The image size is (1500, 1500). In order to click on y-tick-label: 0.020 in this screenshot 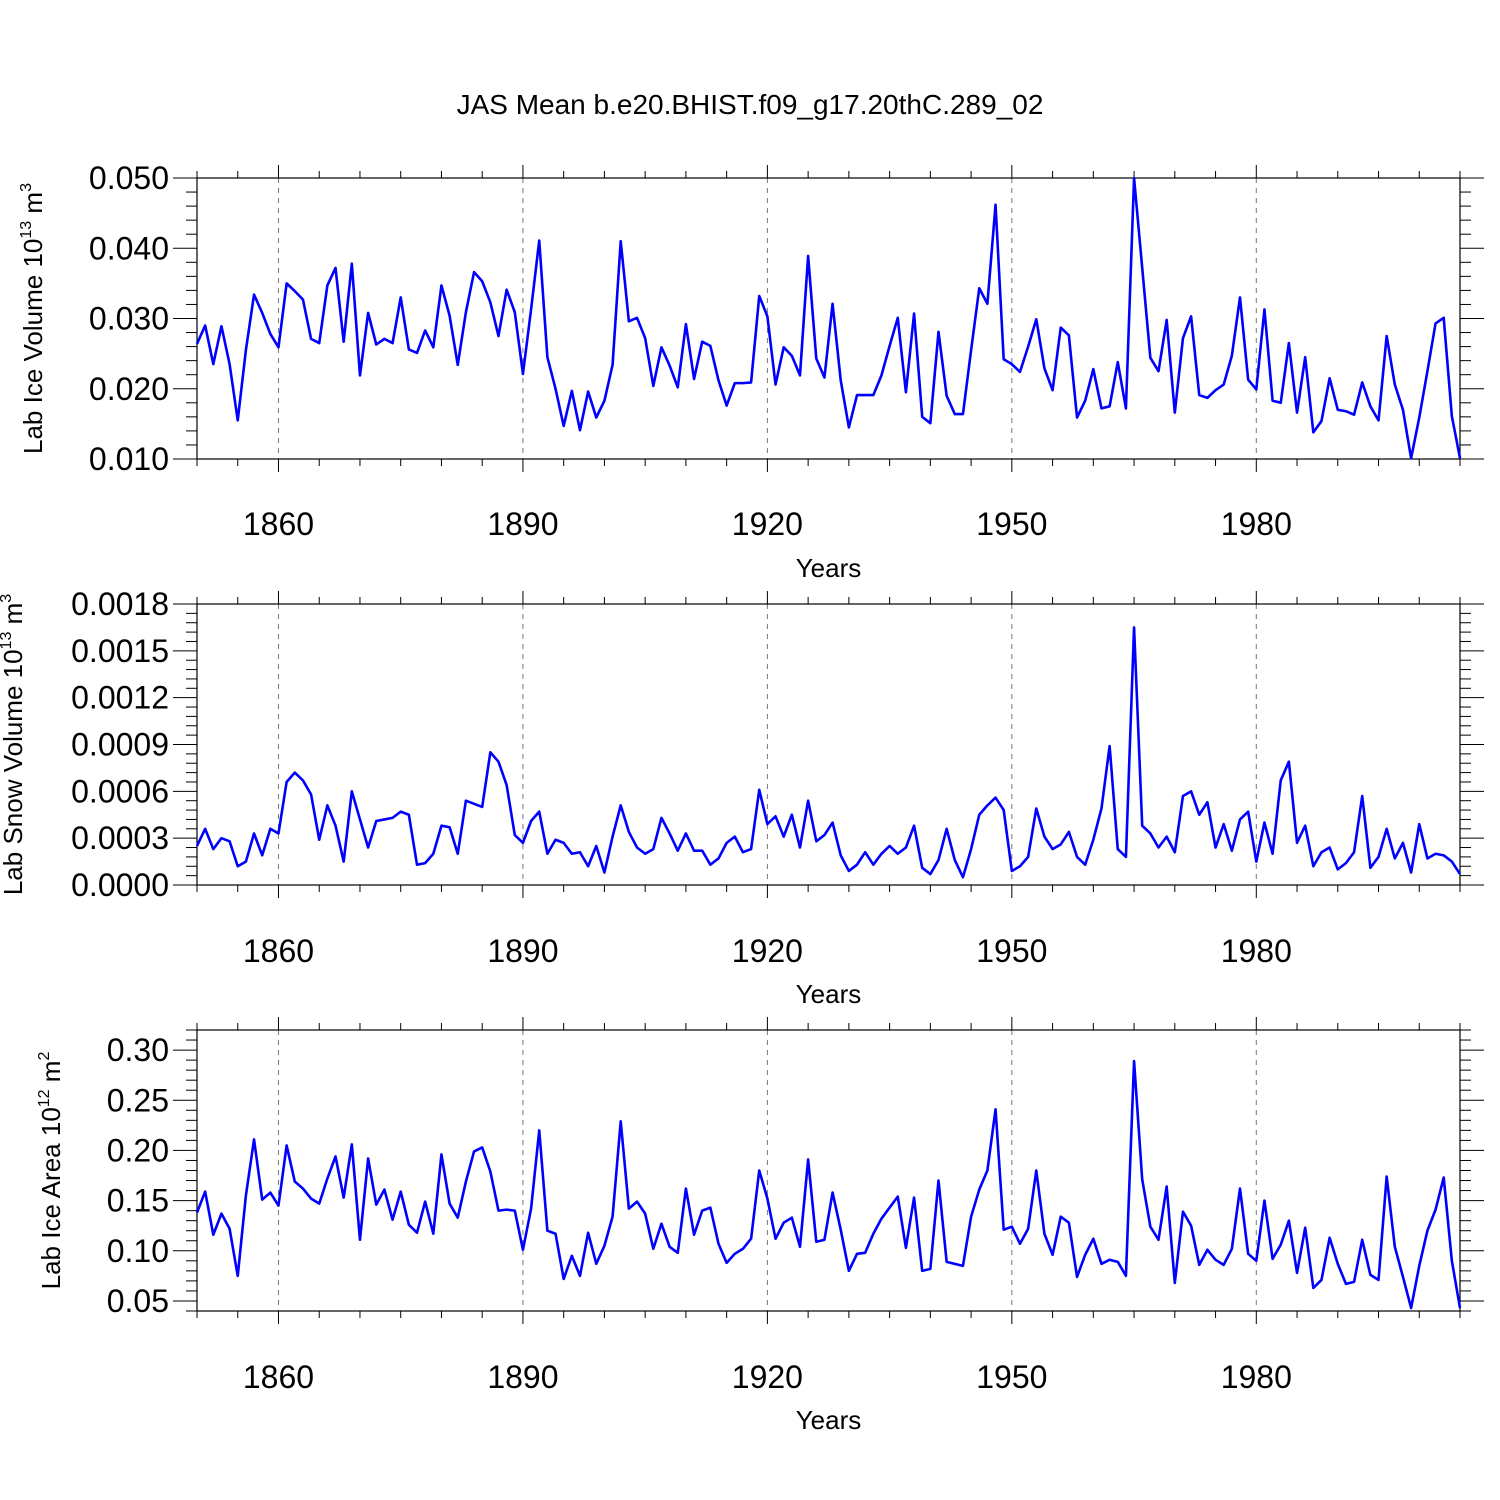, I will do `click(129, 389)`.